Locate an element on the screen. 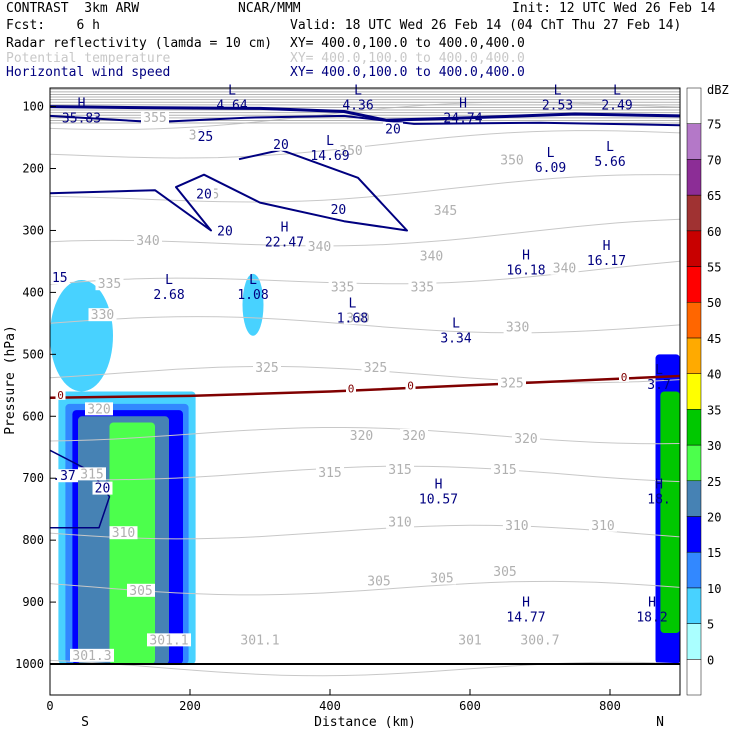 The width and height of the screenshot is (740, 740). field-name-theta: Potential temperature is located at coordinates (88, 58).